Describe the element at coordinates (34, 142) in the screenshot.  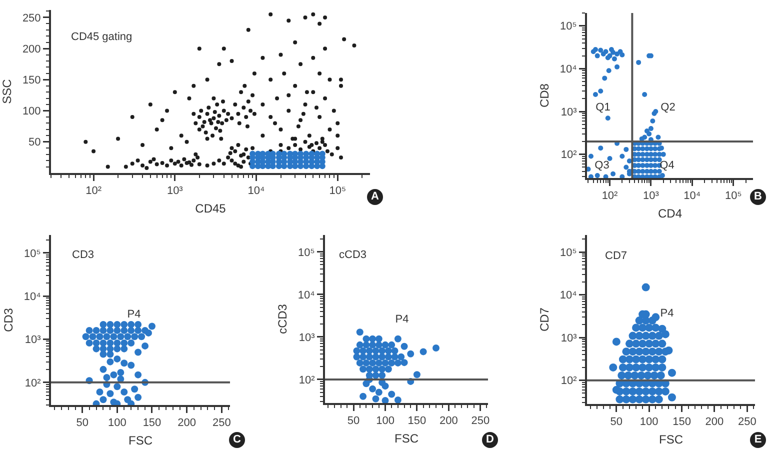
I see `y-tick-label: 50` at that location.